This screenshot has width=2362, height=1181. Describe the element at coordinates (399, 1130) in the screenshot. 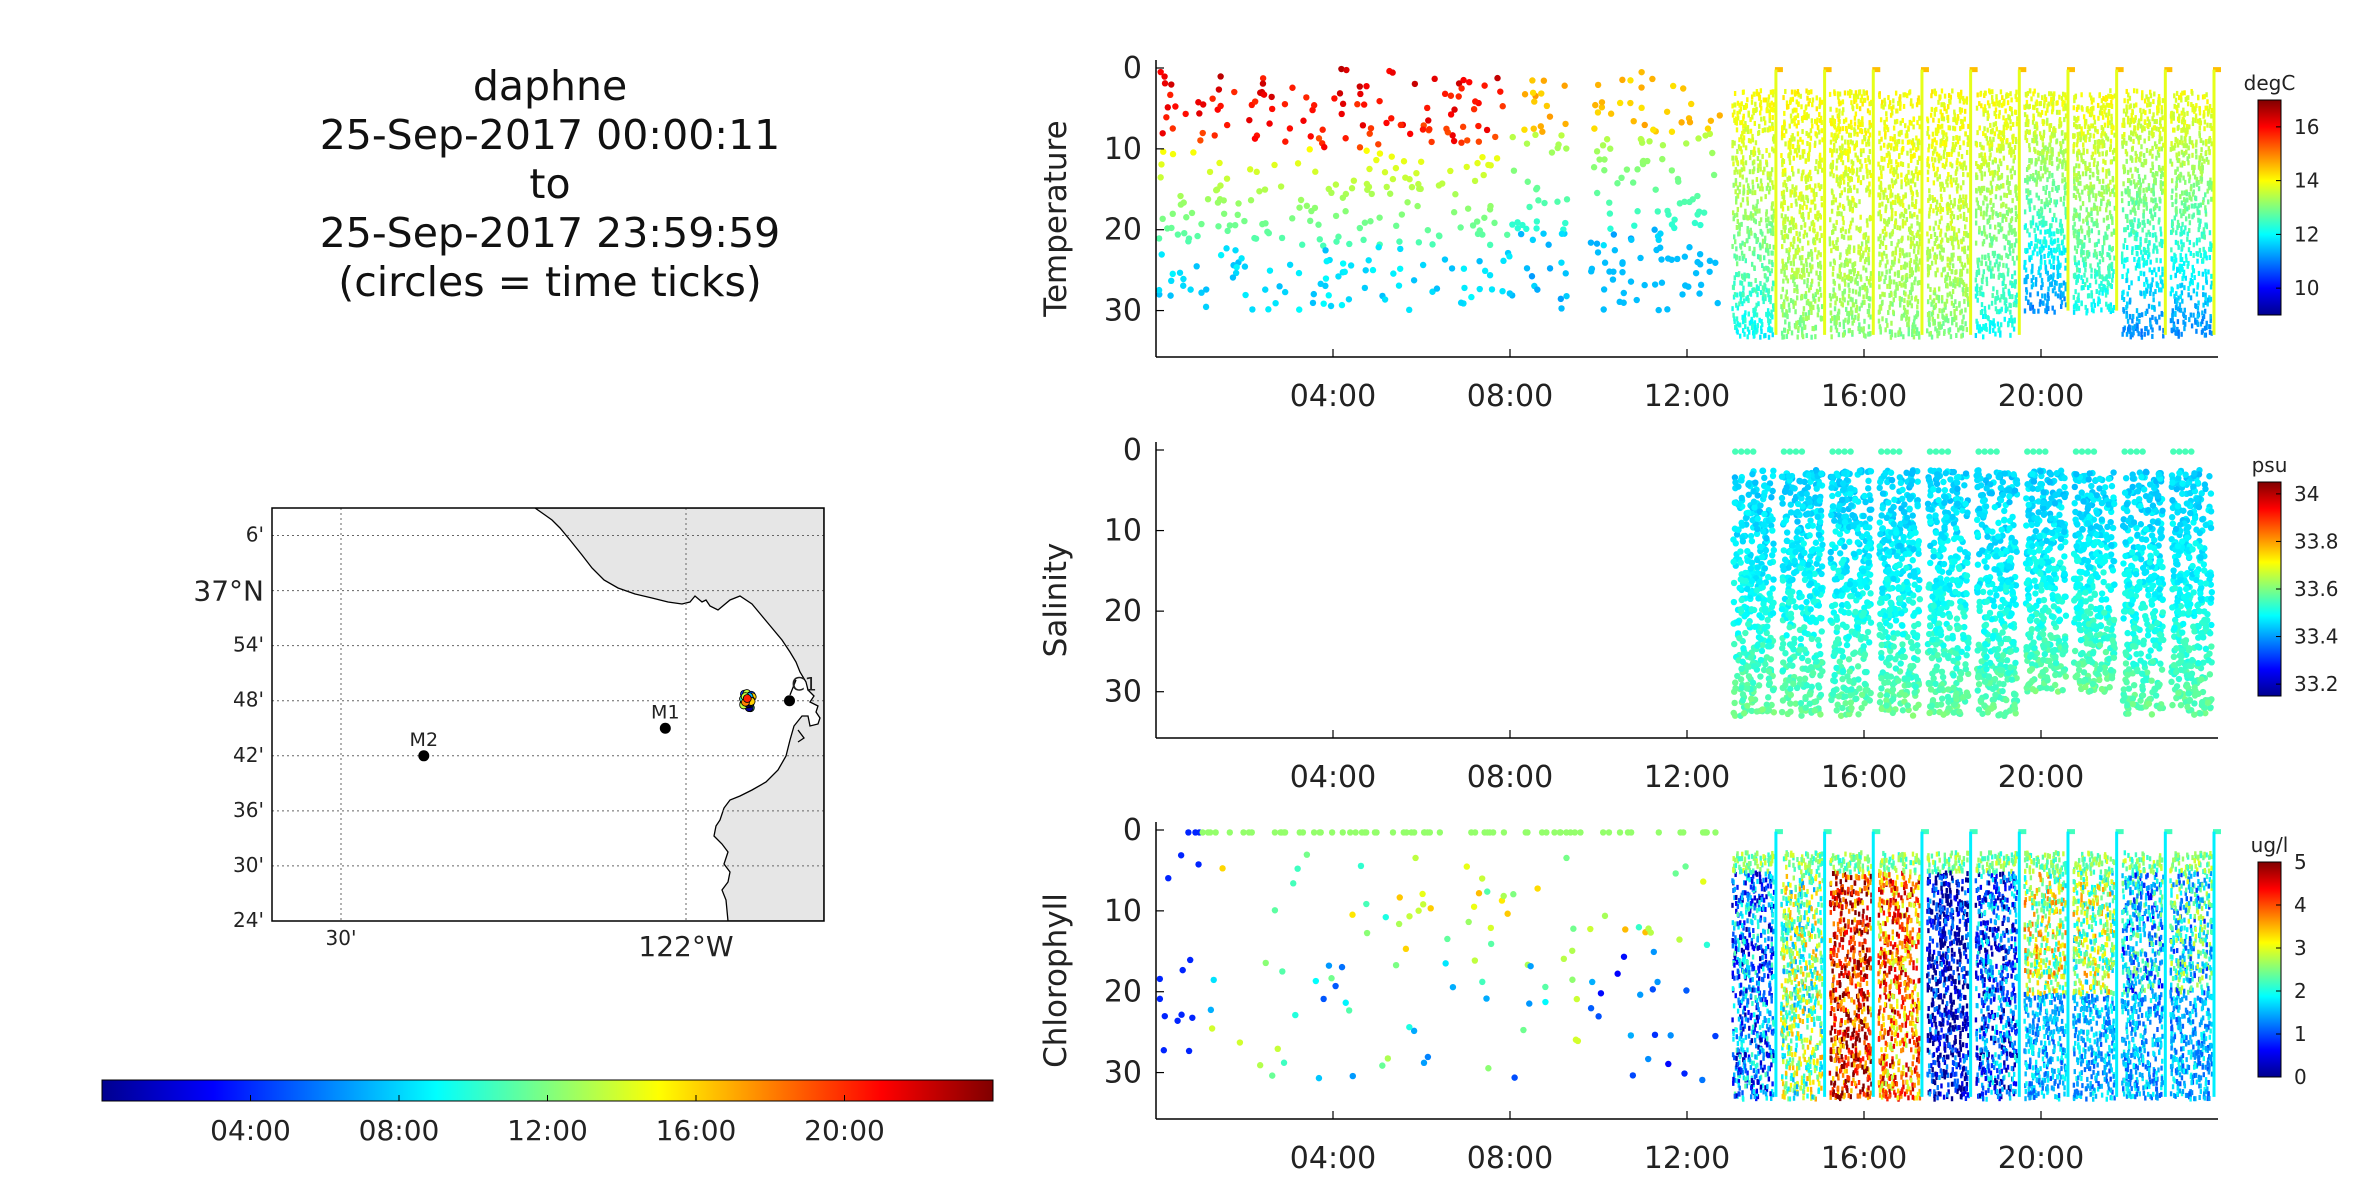

I see `time-colorbar-tick-label: 08:00` at that location.